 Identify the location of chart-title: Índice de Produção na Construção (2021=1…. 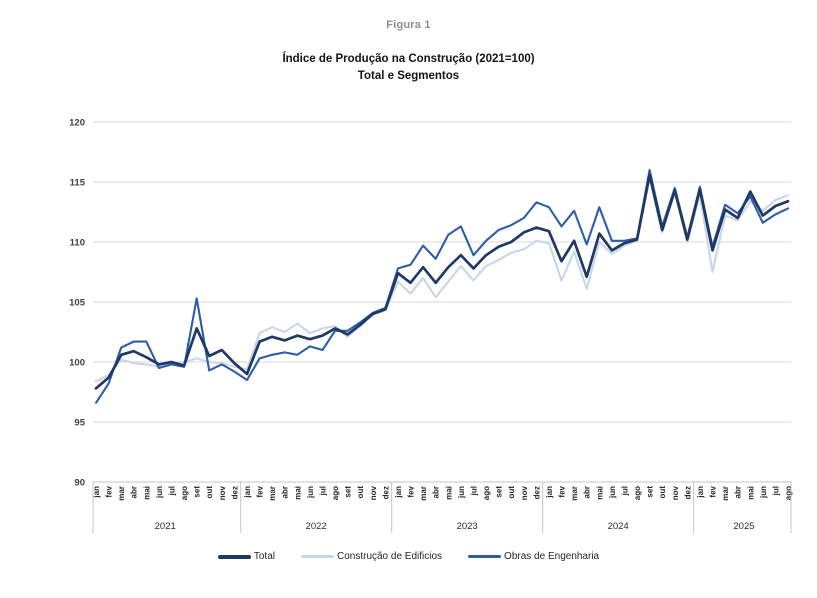
(408, 67).